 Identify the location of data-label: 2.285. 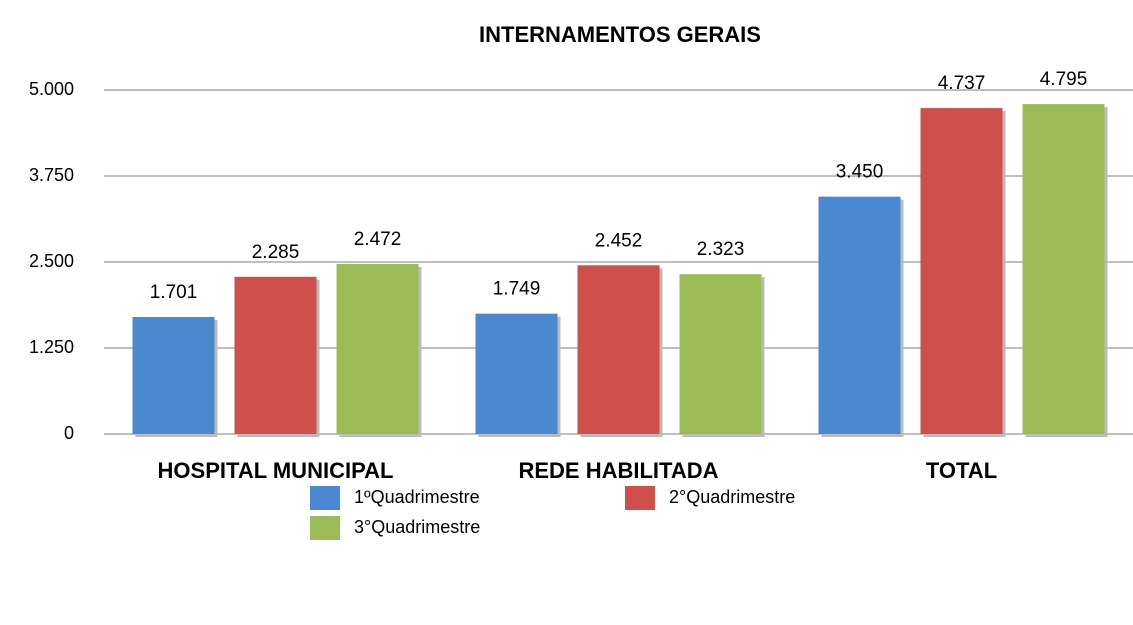
(276, 252).